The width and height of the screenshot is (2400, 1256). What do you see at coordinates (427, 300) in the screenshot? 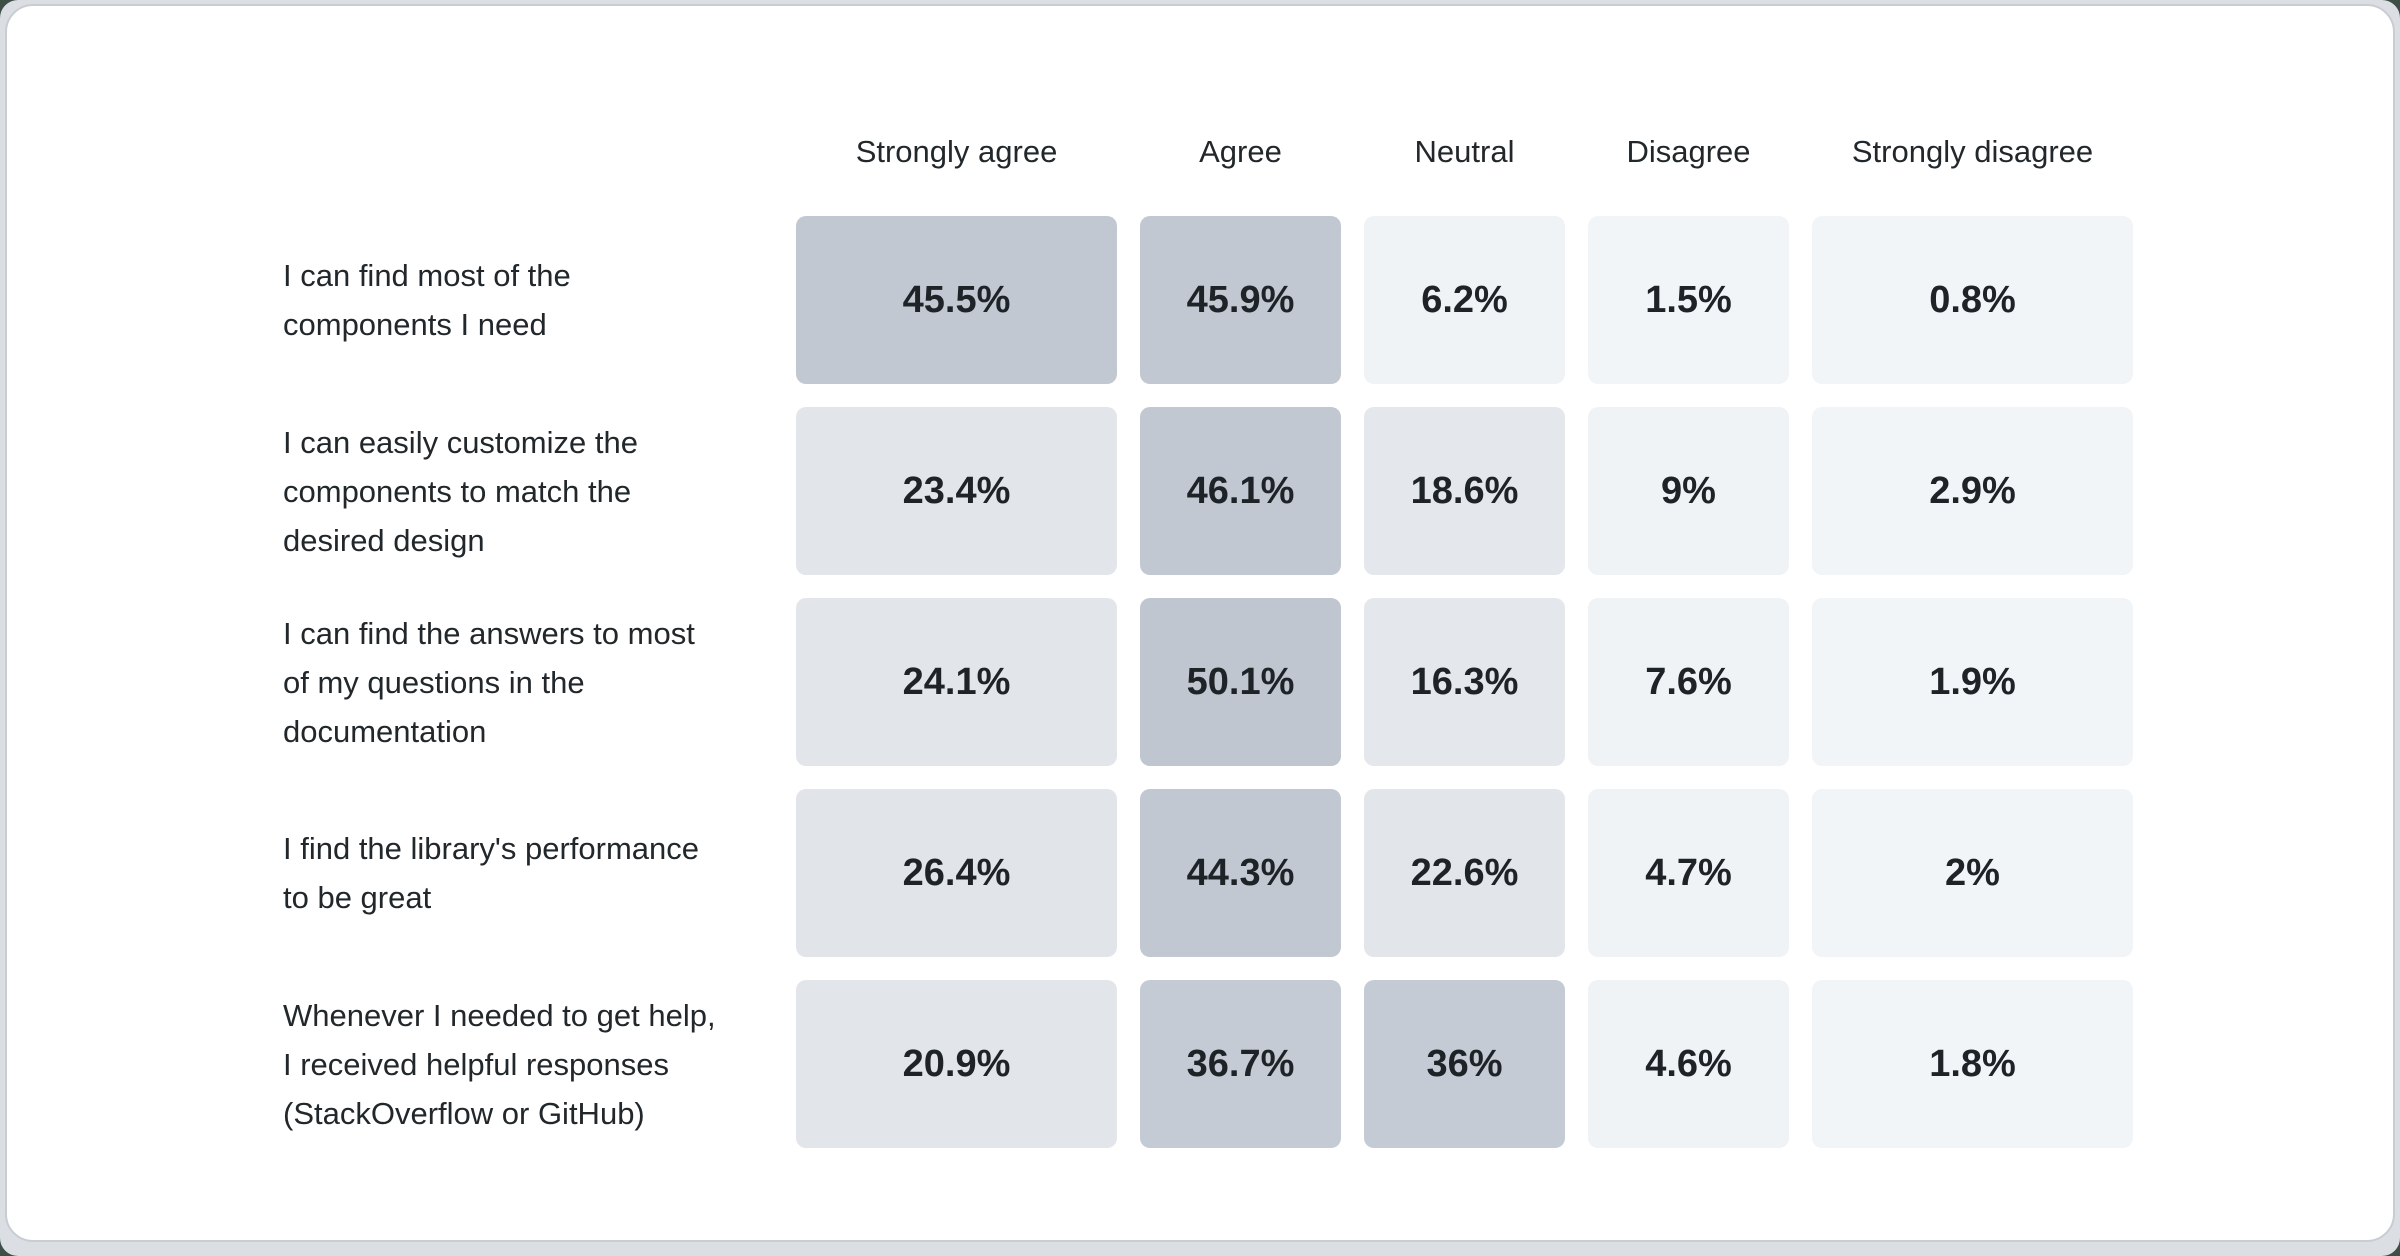
I see `row-label: I can find most of the components I need` at bounding box center [427, 300].